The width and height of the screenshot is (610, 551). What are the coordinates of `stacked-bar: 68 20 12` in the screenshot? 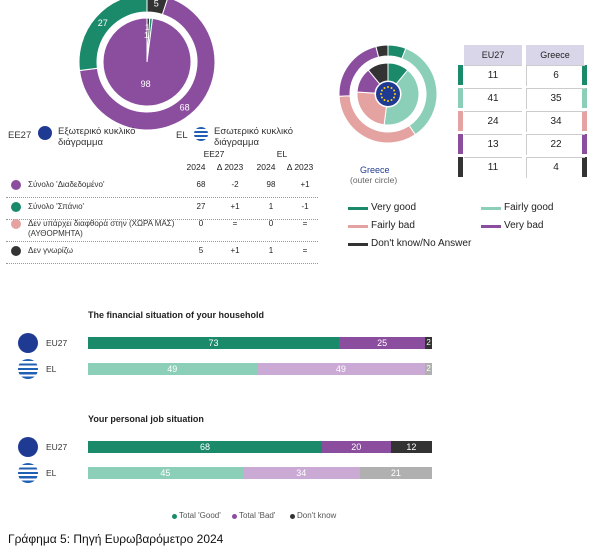 It's located at (260, 447).